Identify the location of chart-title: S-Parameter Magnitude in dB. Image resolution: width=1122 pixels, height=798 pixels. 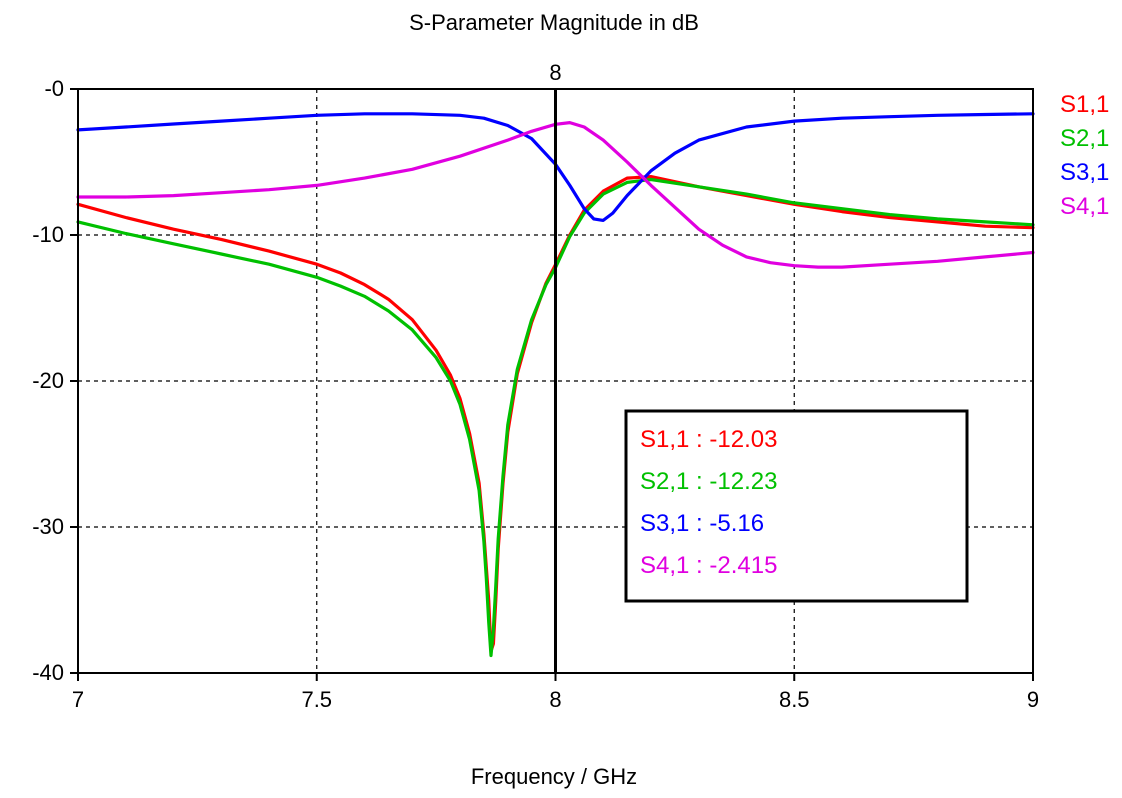
(554, 22).